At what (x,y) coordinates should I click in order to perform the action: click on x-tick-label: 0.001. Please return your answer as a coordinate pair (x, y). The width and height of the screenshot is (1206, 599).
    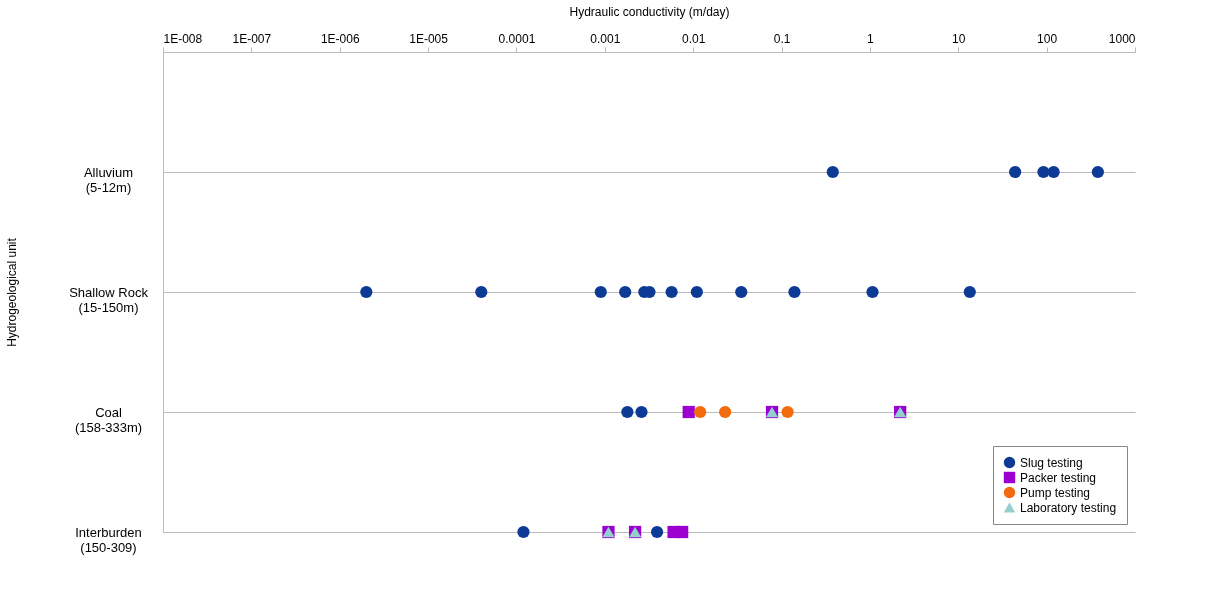
    Looking at the image, I should click on (605, 38).